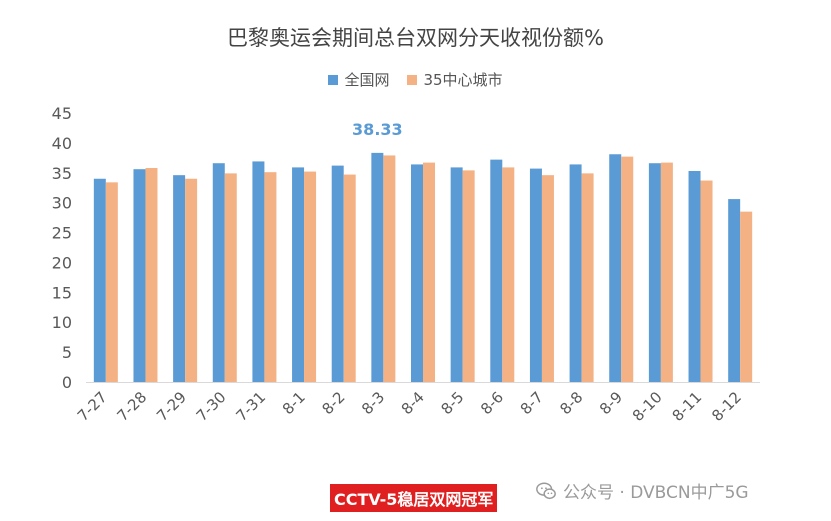 The width and height of the screenshot is (831, 521). Describe the element at coordinates (62, 173) in the screenshot. I see `y-tick-label: 35` at that location.